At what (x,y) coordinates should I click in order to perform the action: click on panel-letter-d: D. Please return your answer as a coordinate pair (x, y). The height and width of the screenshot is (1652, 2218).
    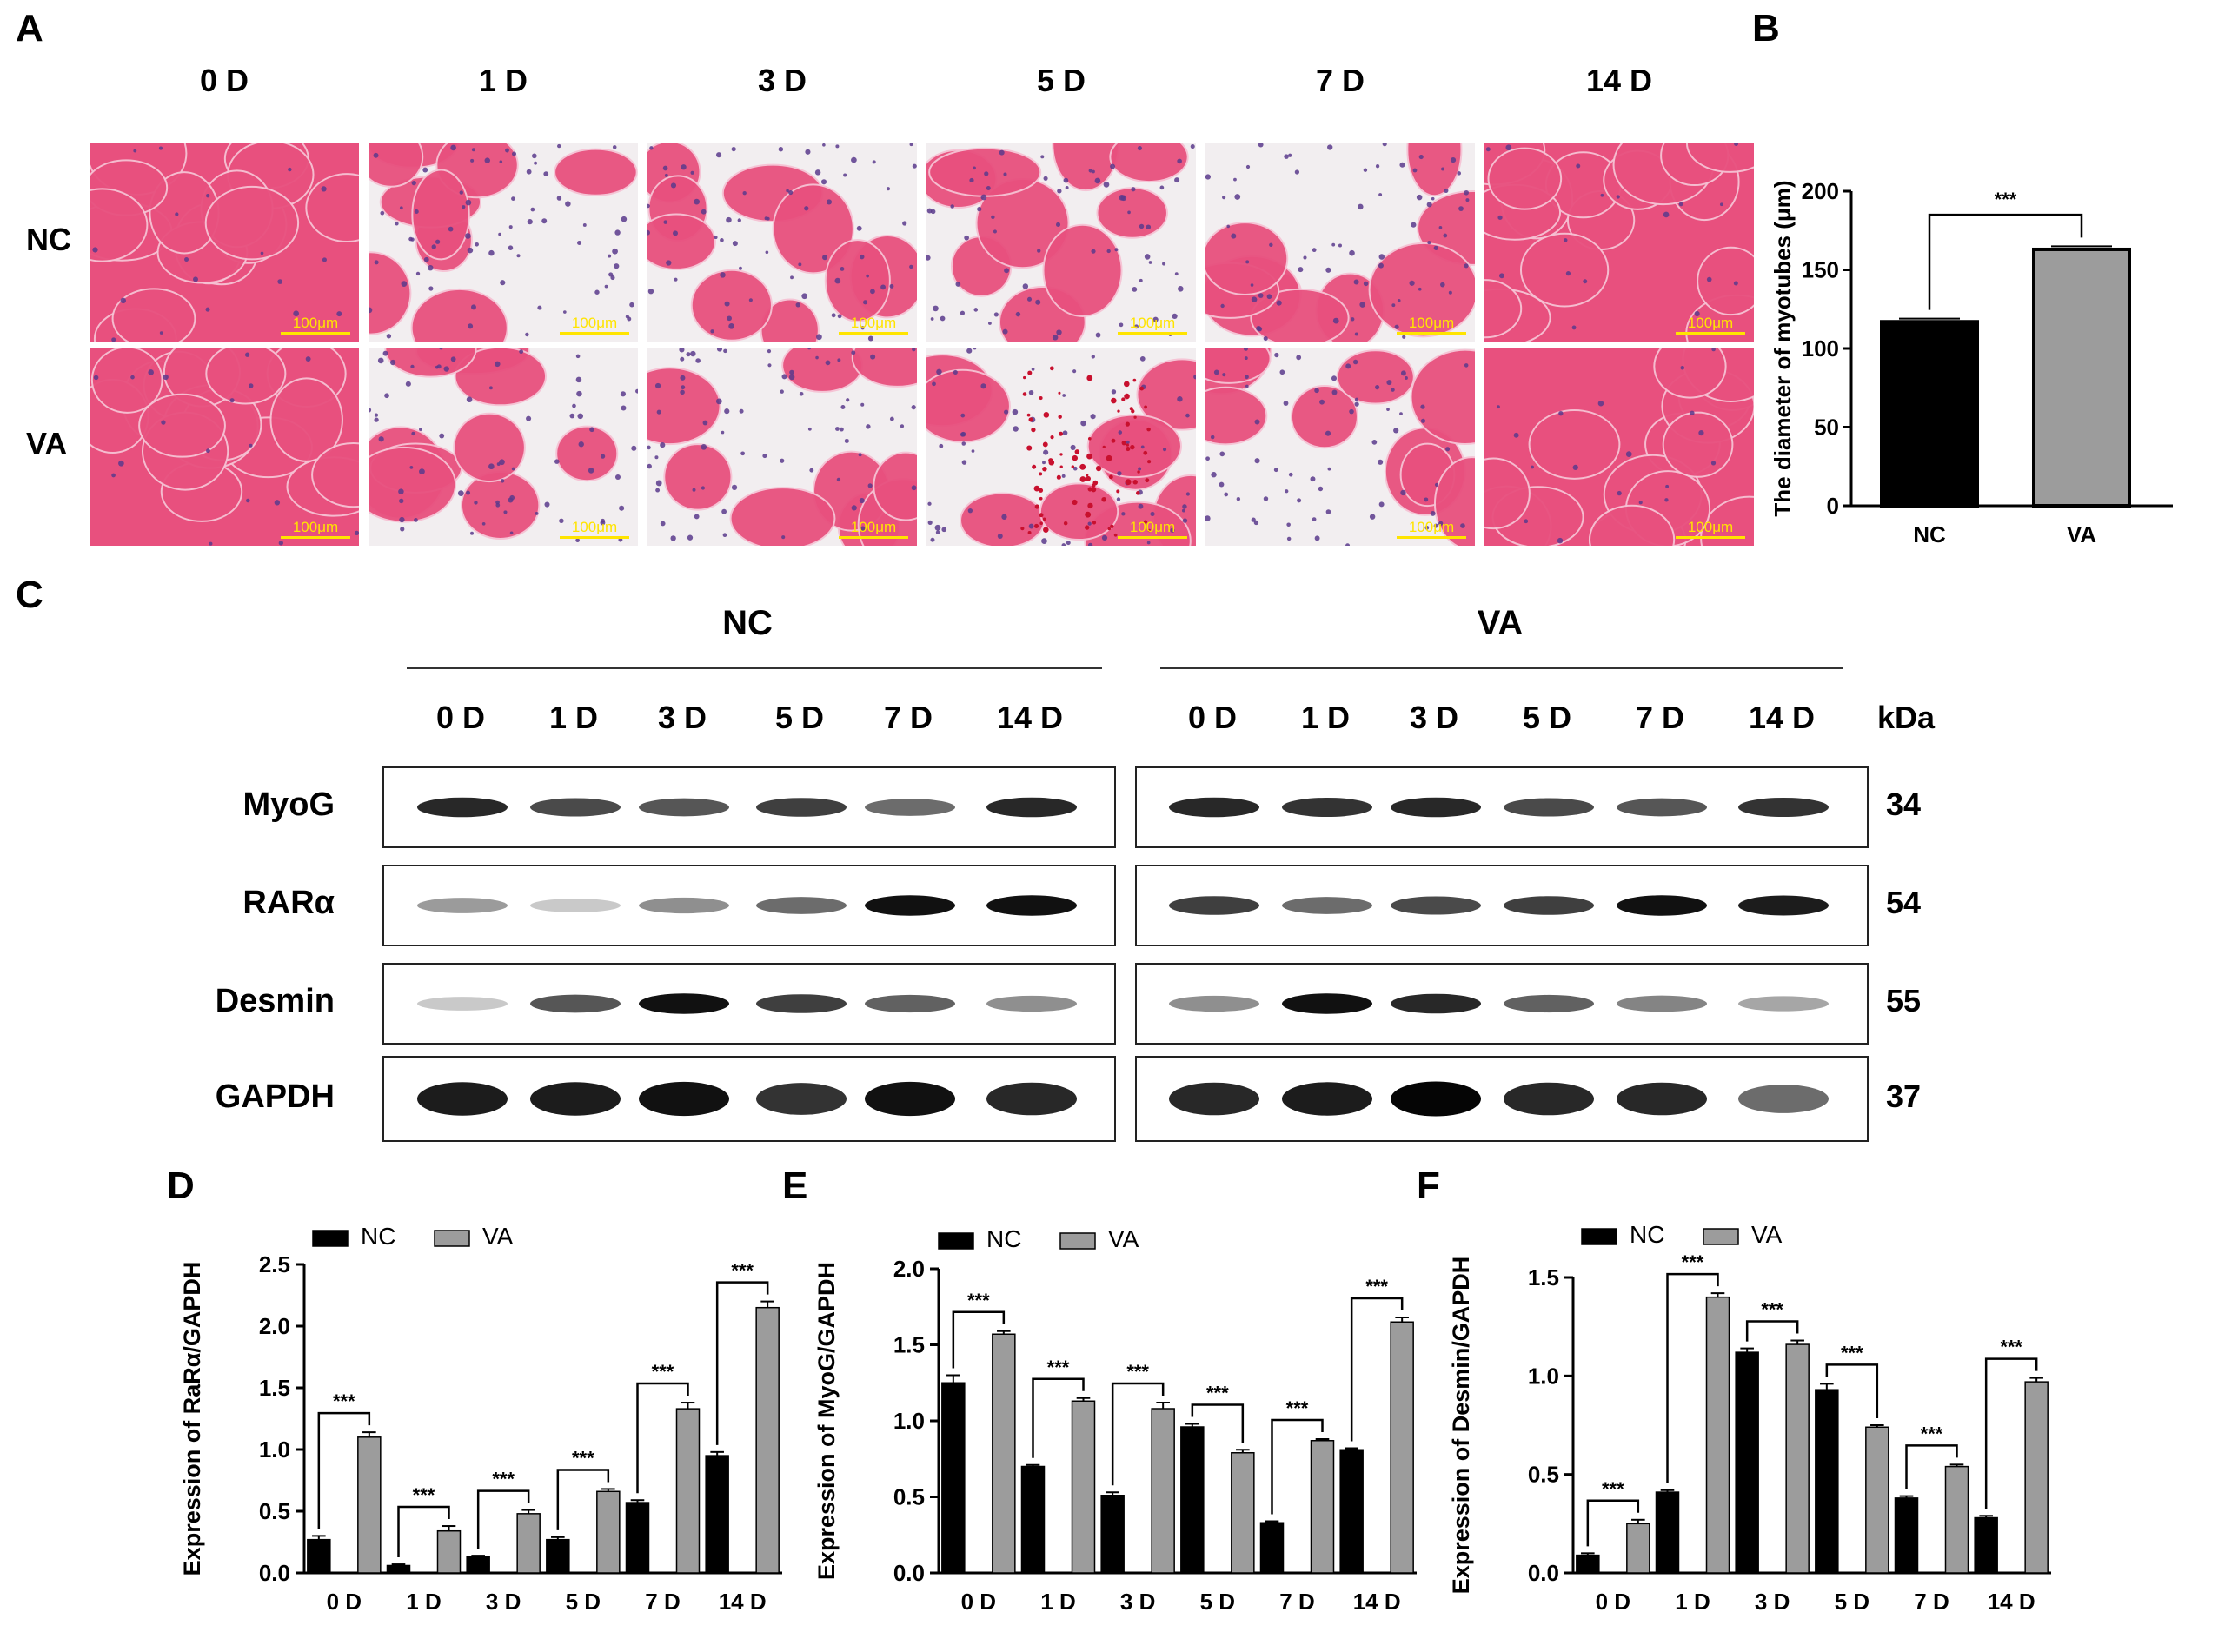
    Looking at the image, I should click on (181, 1185).